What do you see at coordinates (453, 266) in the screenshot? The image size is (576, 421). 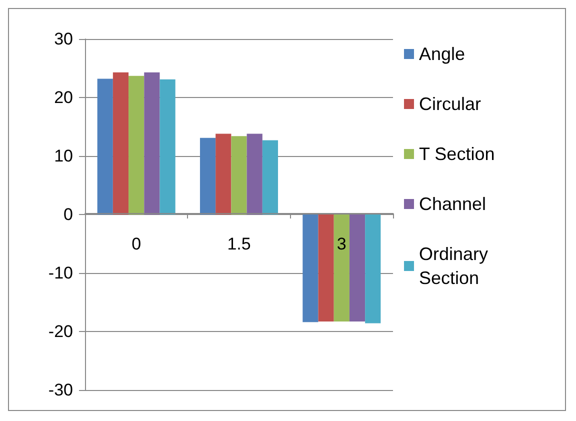 I see `legend-label: Ordinary Section` at bounding box center [453, 266].